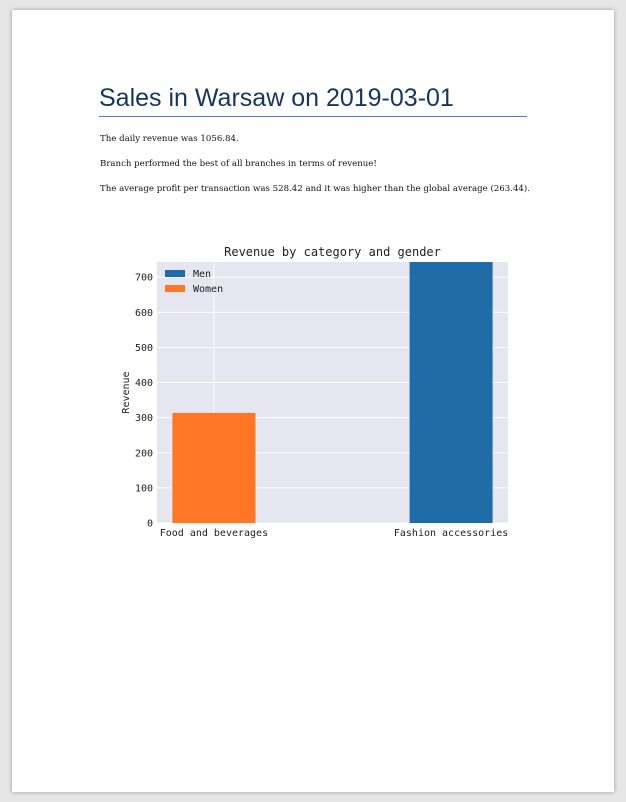  I want to click on y-tick-label: 500, so click(144, 348).